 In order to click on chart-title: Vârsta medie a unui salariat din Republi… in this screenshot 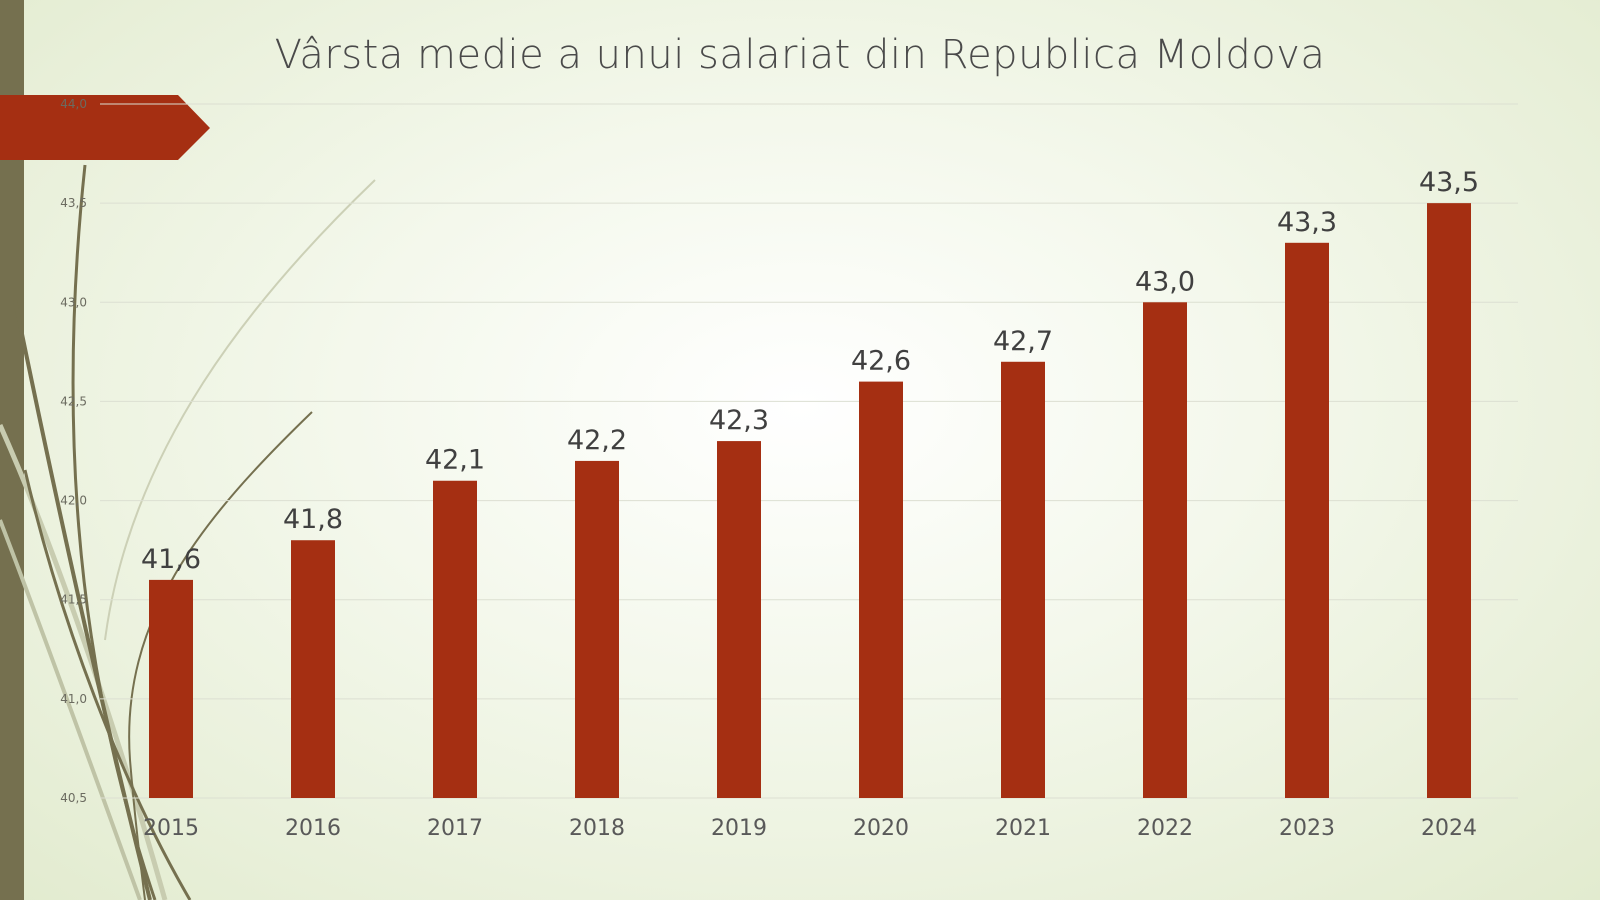, I will do `click(800, 55)`.